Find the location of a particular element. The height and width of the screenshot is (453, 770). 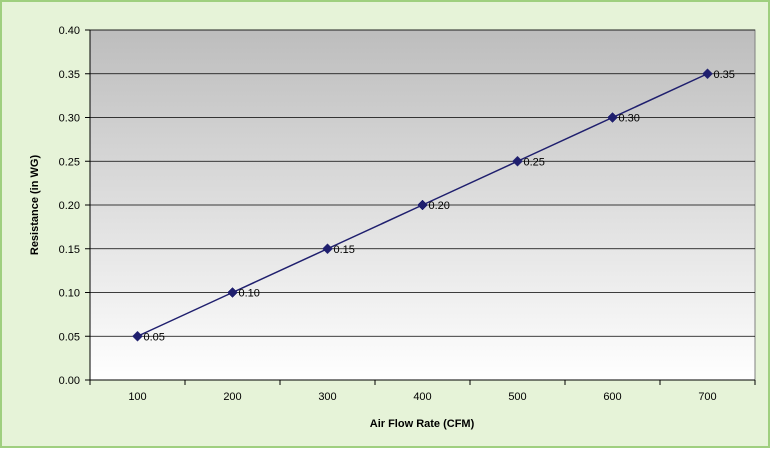

y-axis: 0.00 0.05 0.10 0.15 0.20 0.25 0.30 0.35 0.40 is located at coordinates (75, 206).